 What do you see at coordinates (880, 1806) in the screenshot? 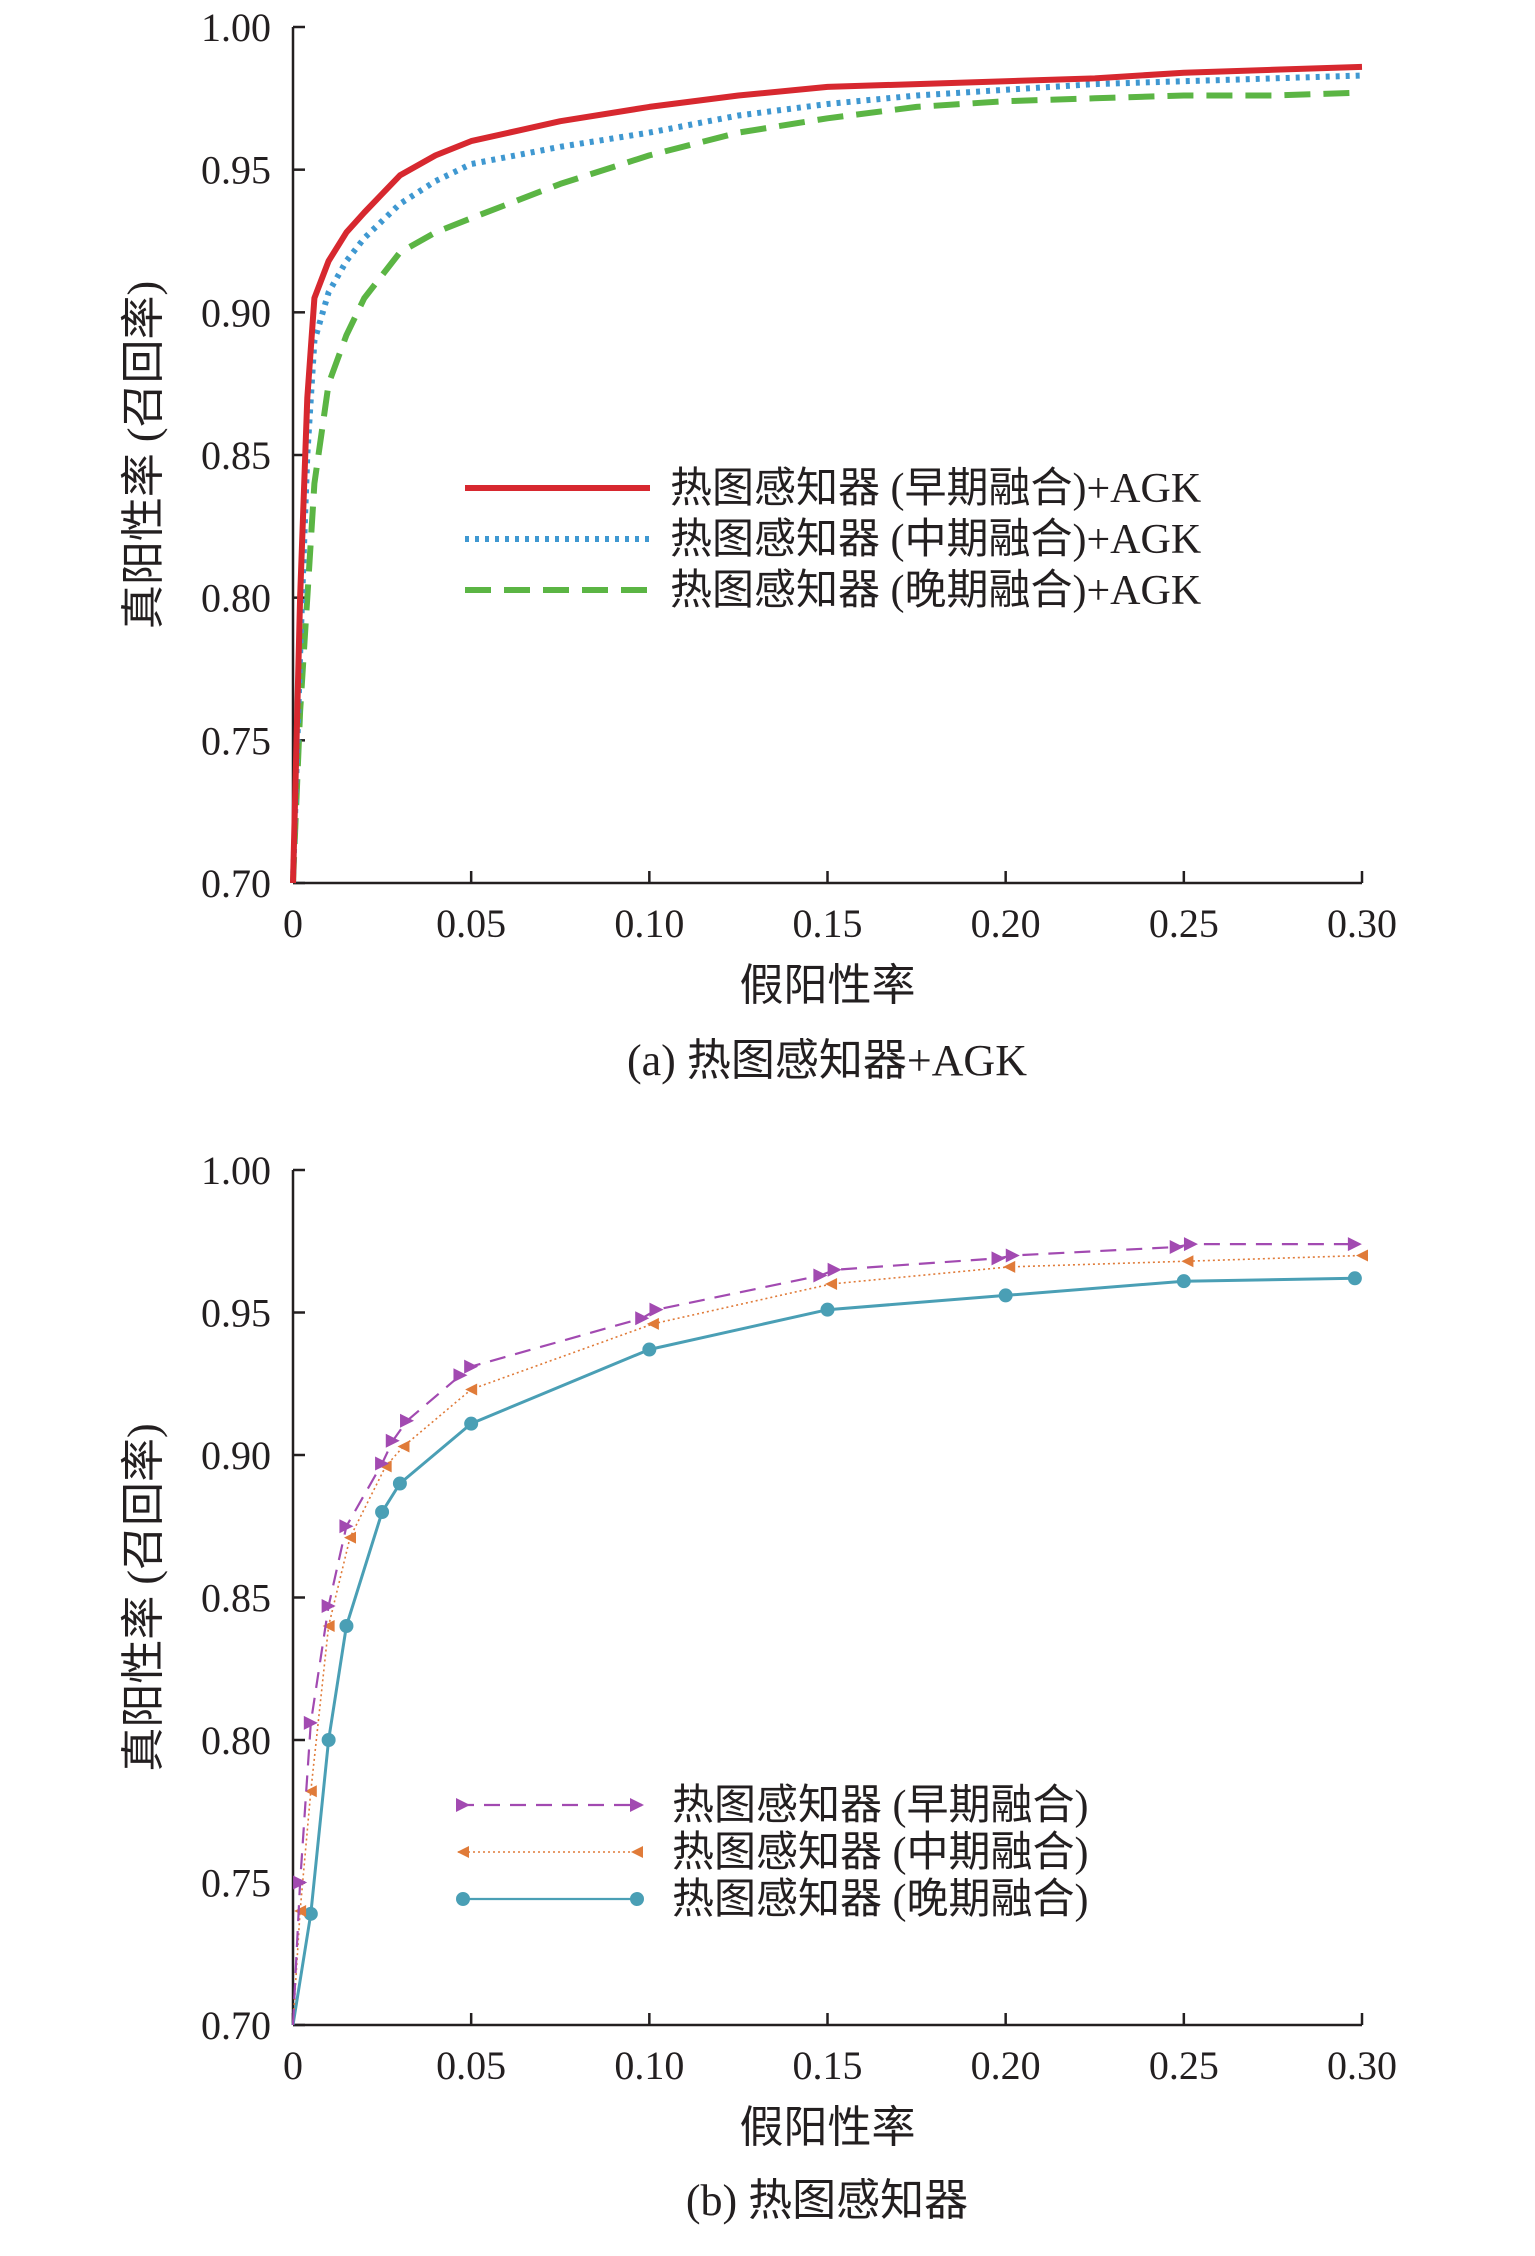
I see `legend-label-1: 热图感知器 (早期融合)` at bounding box center [880, 1806].